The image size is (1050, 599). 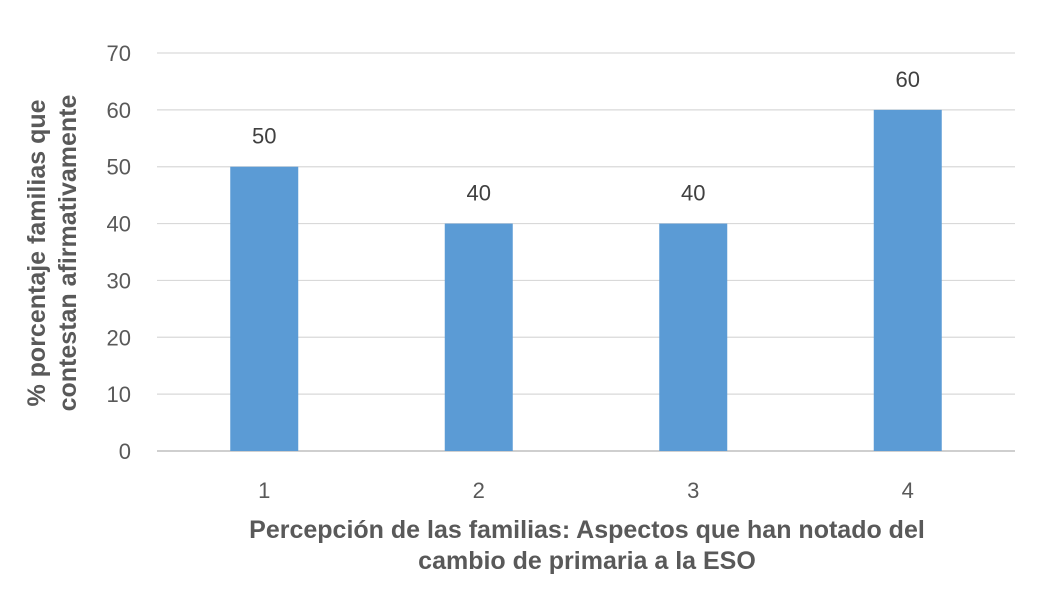 I want to click on x-tick-label: 4, so click(x=908, y=490).